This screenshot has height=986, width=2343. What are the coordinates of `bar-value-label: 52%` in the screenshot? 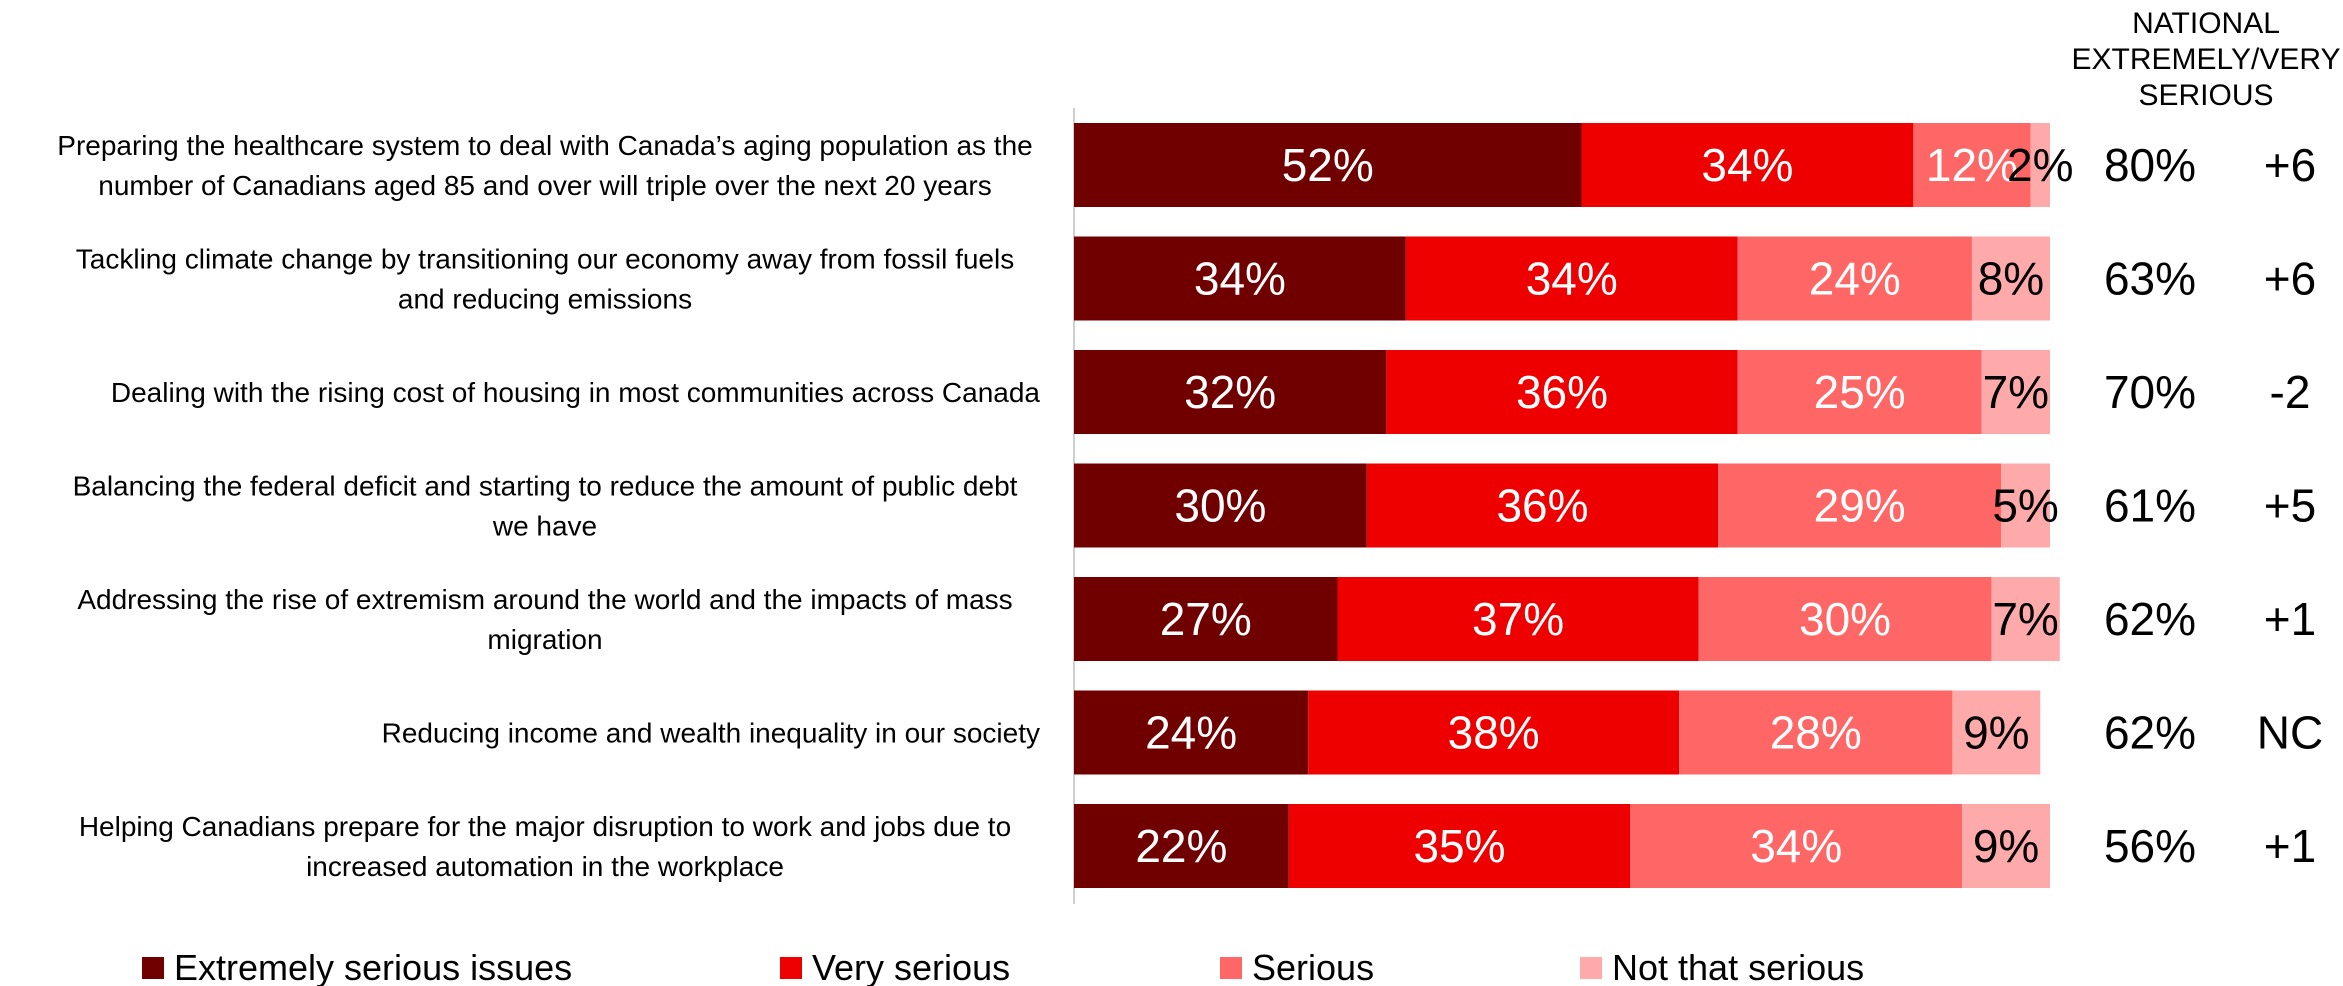 It's located at (1328, 165).